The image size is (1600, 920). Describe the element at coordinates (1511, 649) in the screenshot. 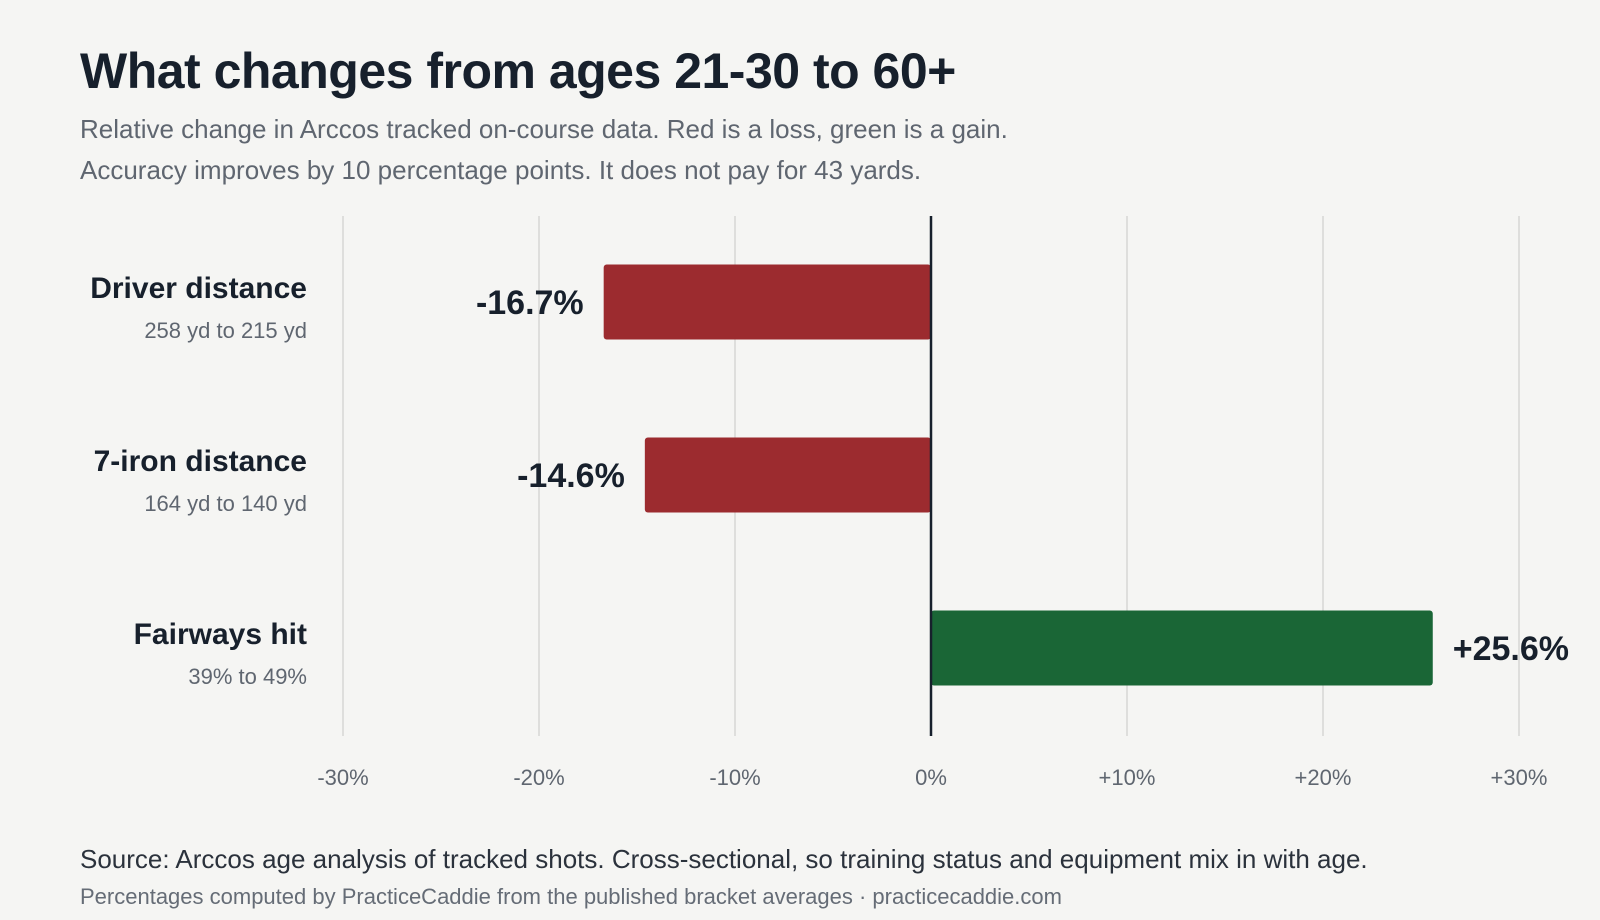

I see `data-label: +25.6%` at that location.